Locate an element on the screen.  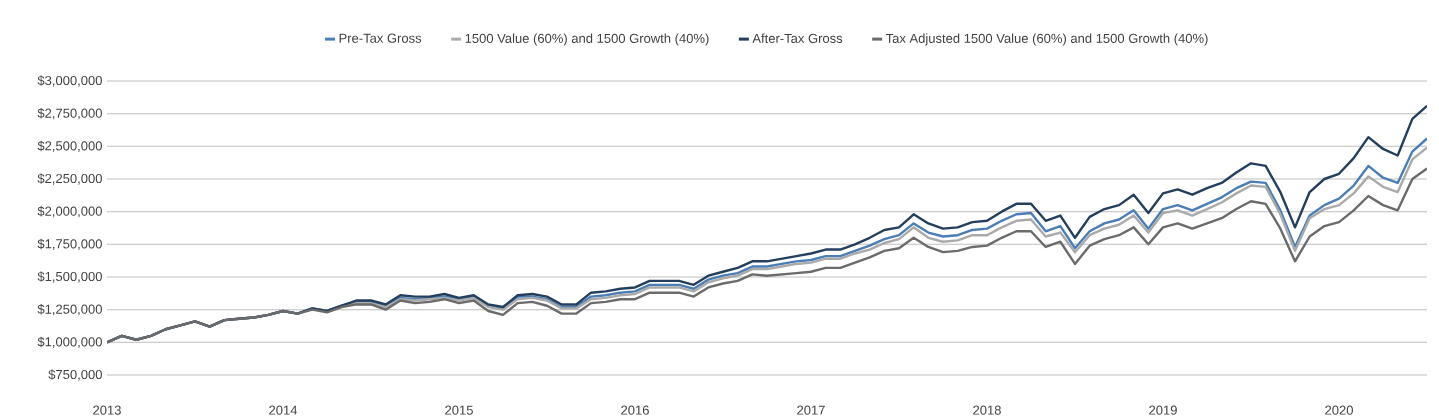
x-tick-label: 2013 is located at coordinates (107, 410).